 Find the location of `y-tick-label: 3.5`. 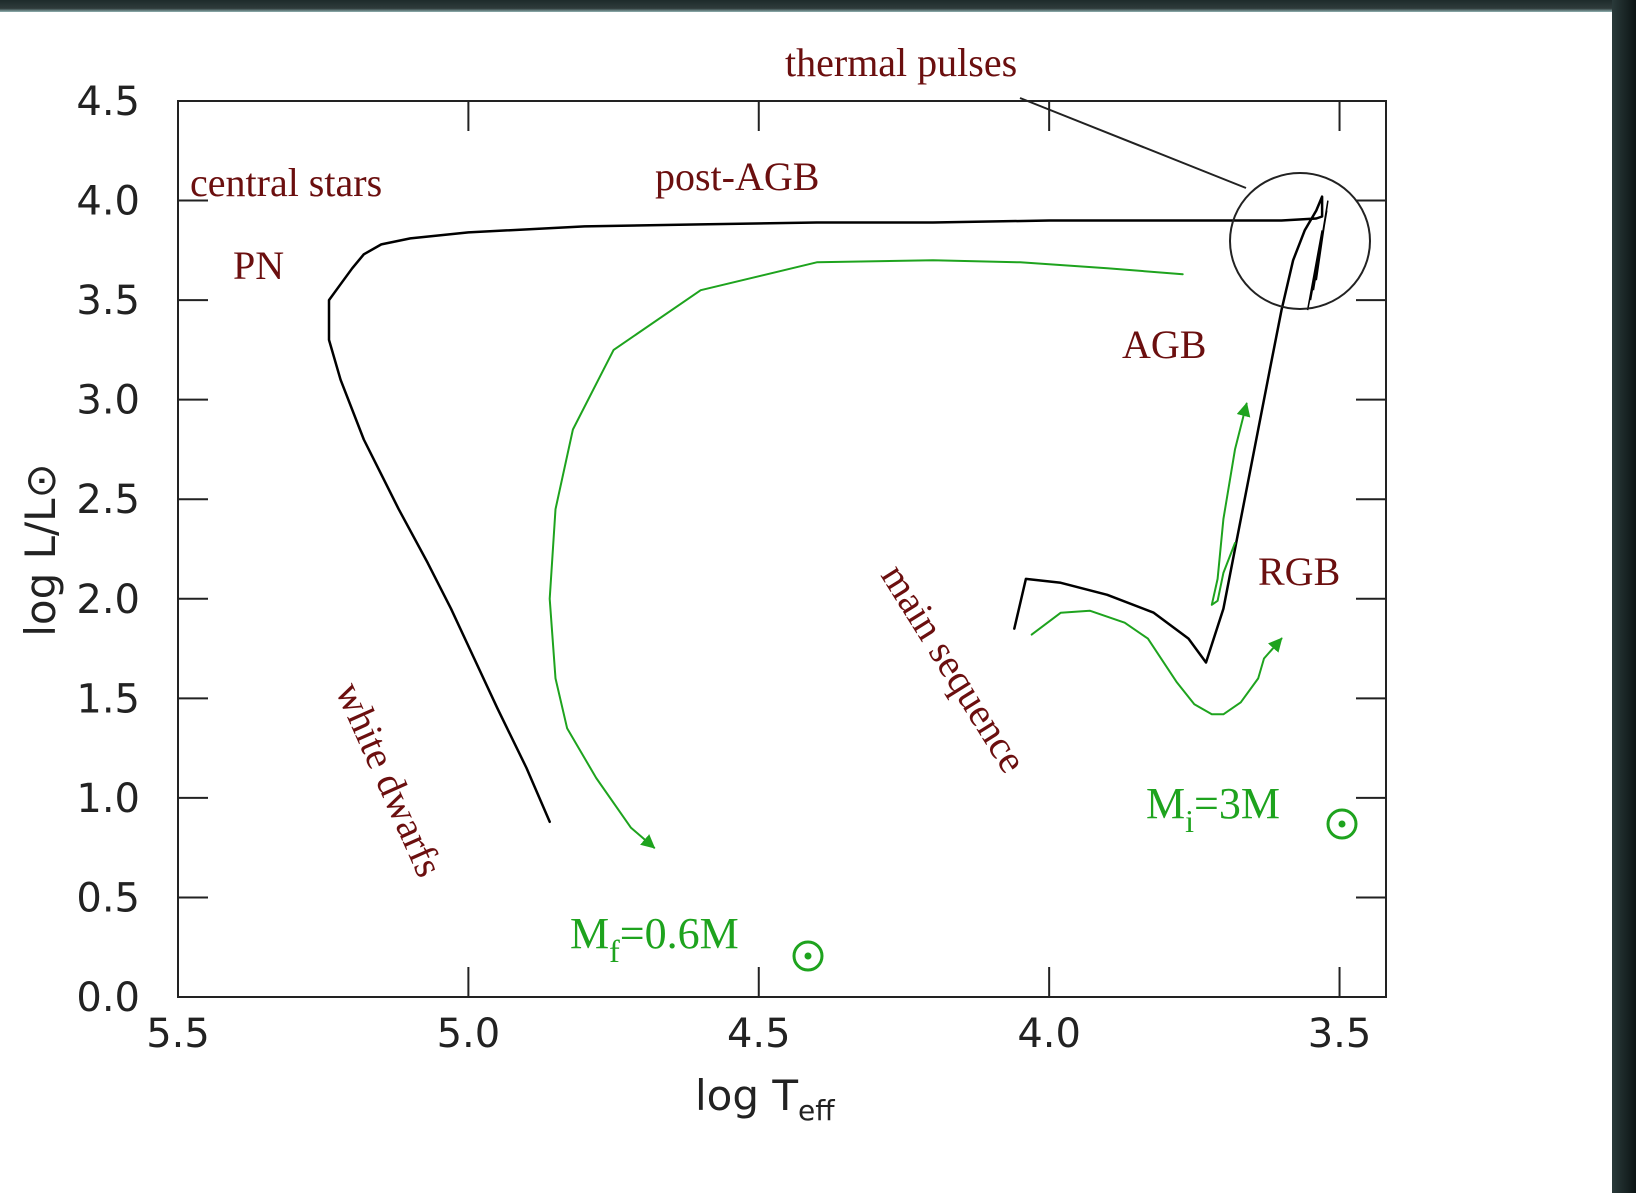

y-tick-label: 3.5 is located at coordinates (108, 301).